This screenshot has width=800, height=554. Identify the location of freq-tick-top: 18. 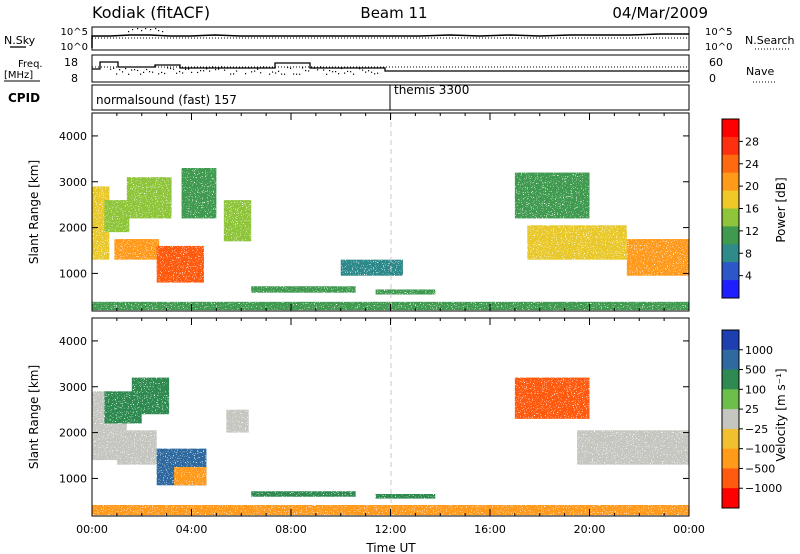
(71, 62).